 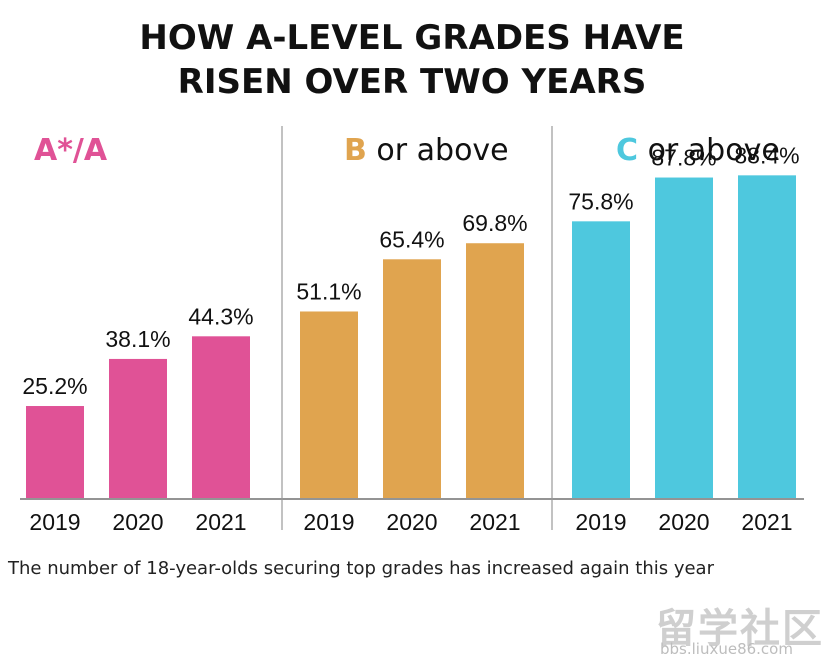 What do you see at coordinates (138, 428) in the screenshot?
I see `bar-1-2020` at bounding box center [138, 428].